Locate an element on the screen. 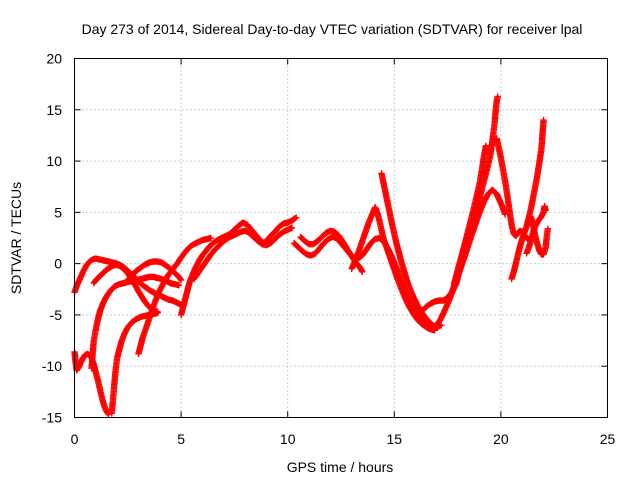 Image resolution: width=640 pixels, height=480 pixels. y-axis-label: SDTVAR / TECUs is located at coordinates (16, 238).